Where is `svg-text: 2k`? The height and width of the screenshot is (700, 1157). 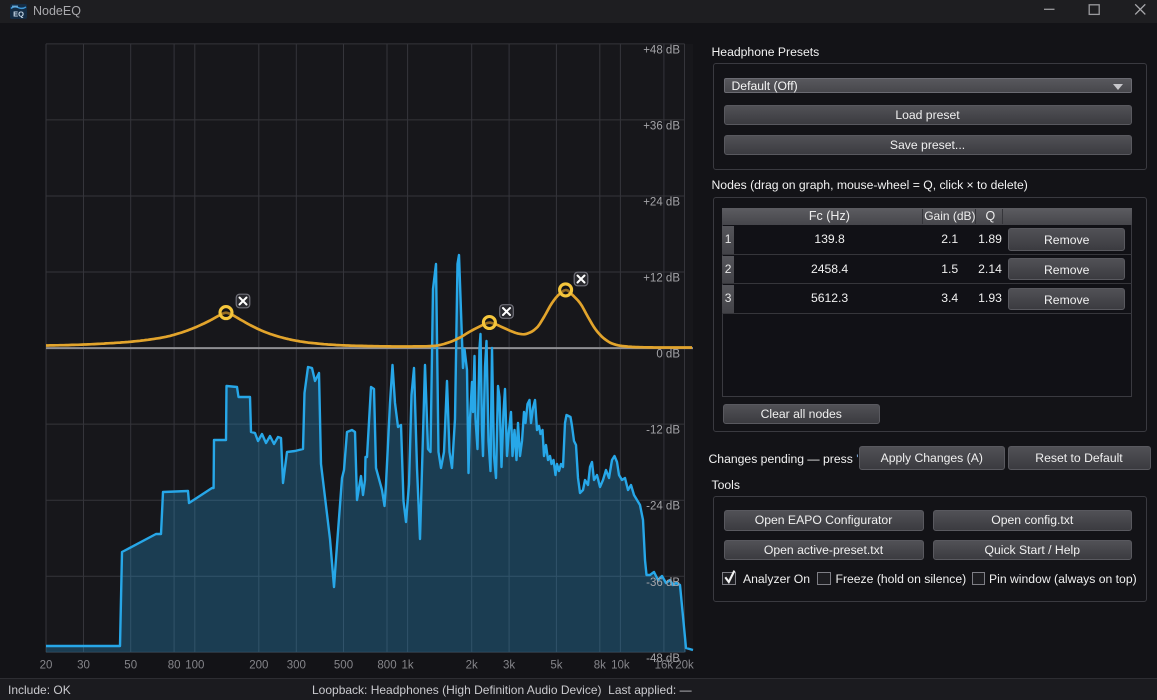
svg-text: 2k is located at coordinates (472, 666).